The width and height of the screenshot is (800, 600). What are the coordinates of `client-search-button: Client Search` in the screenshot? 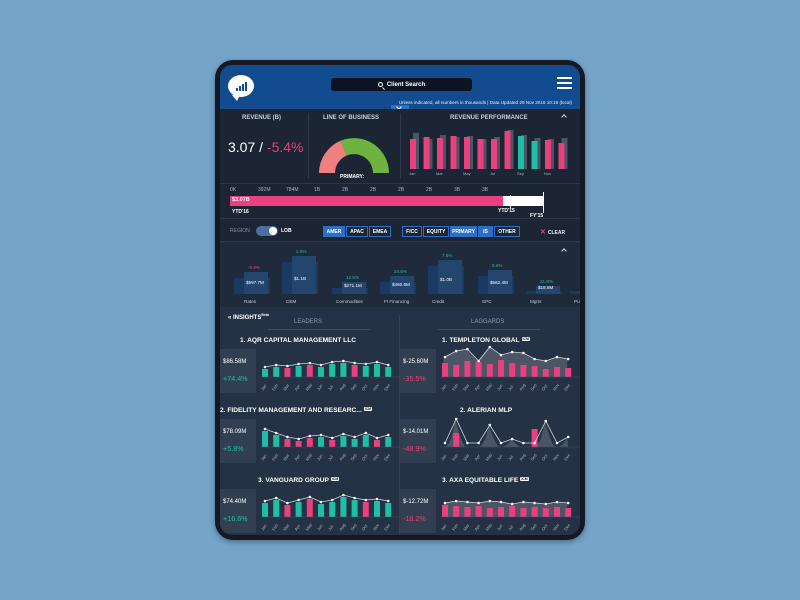 It's located at (401, 84).